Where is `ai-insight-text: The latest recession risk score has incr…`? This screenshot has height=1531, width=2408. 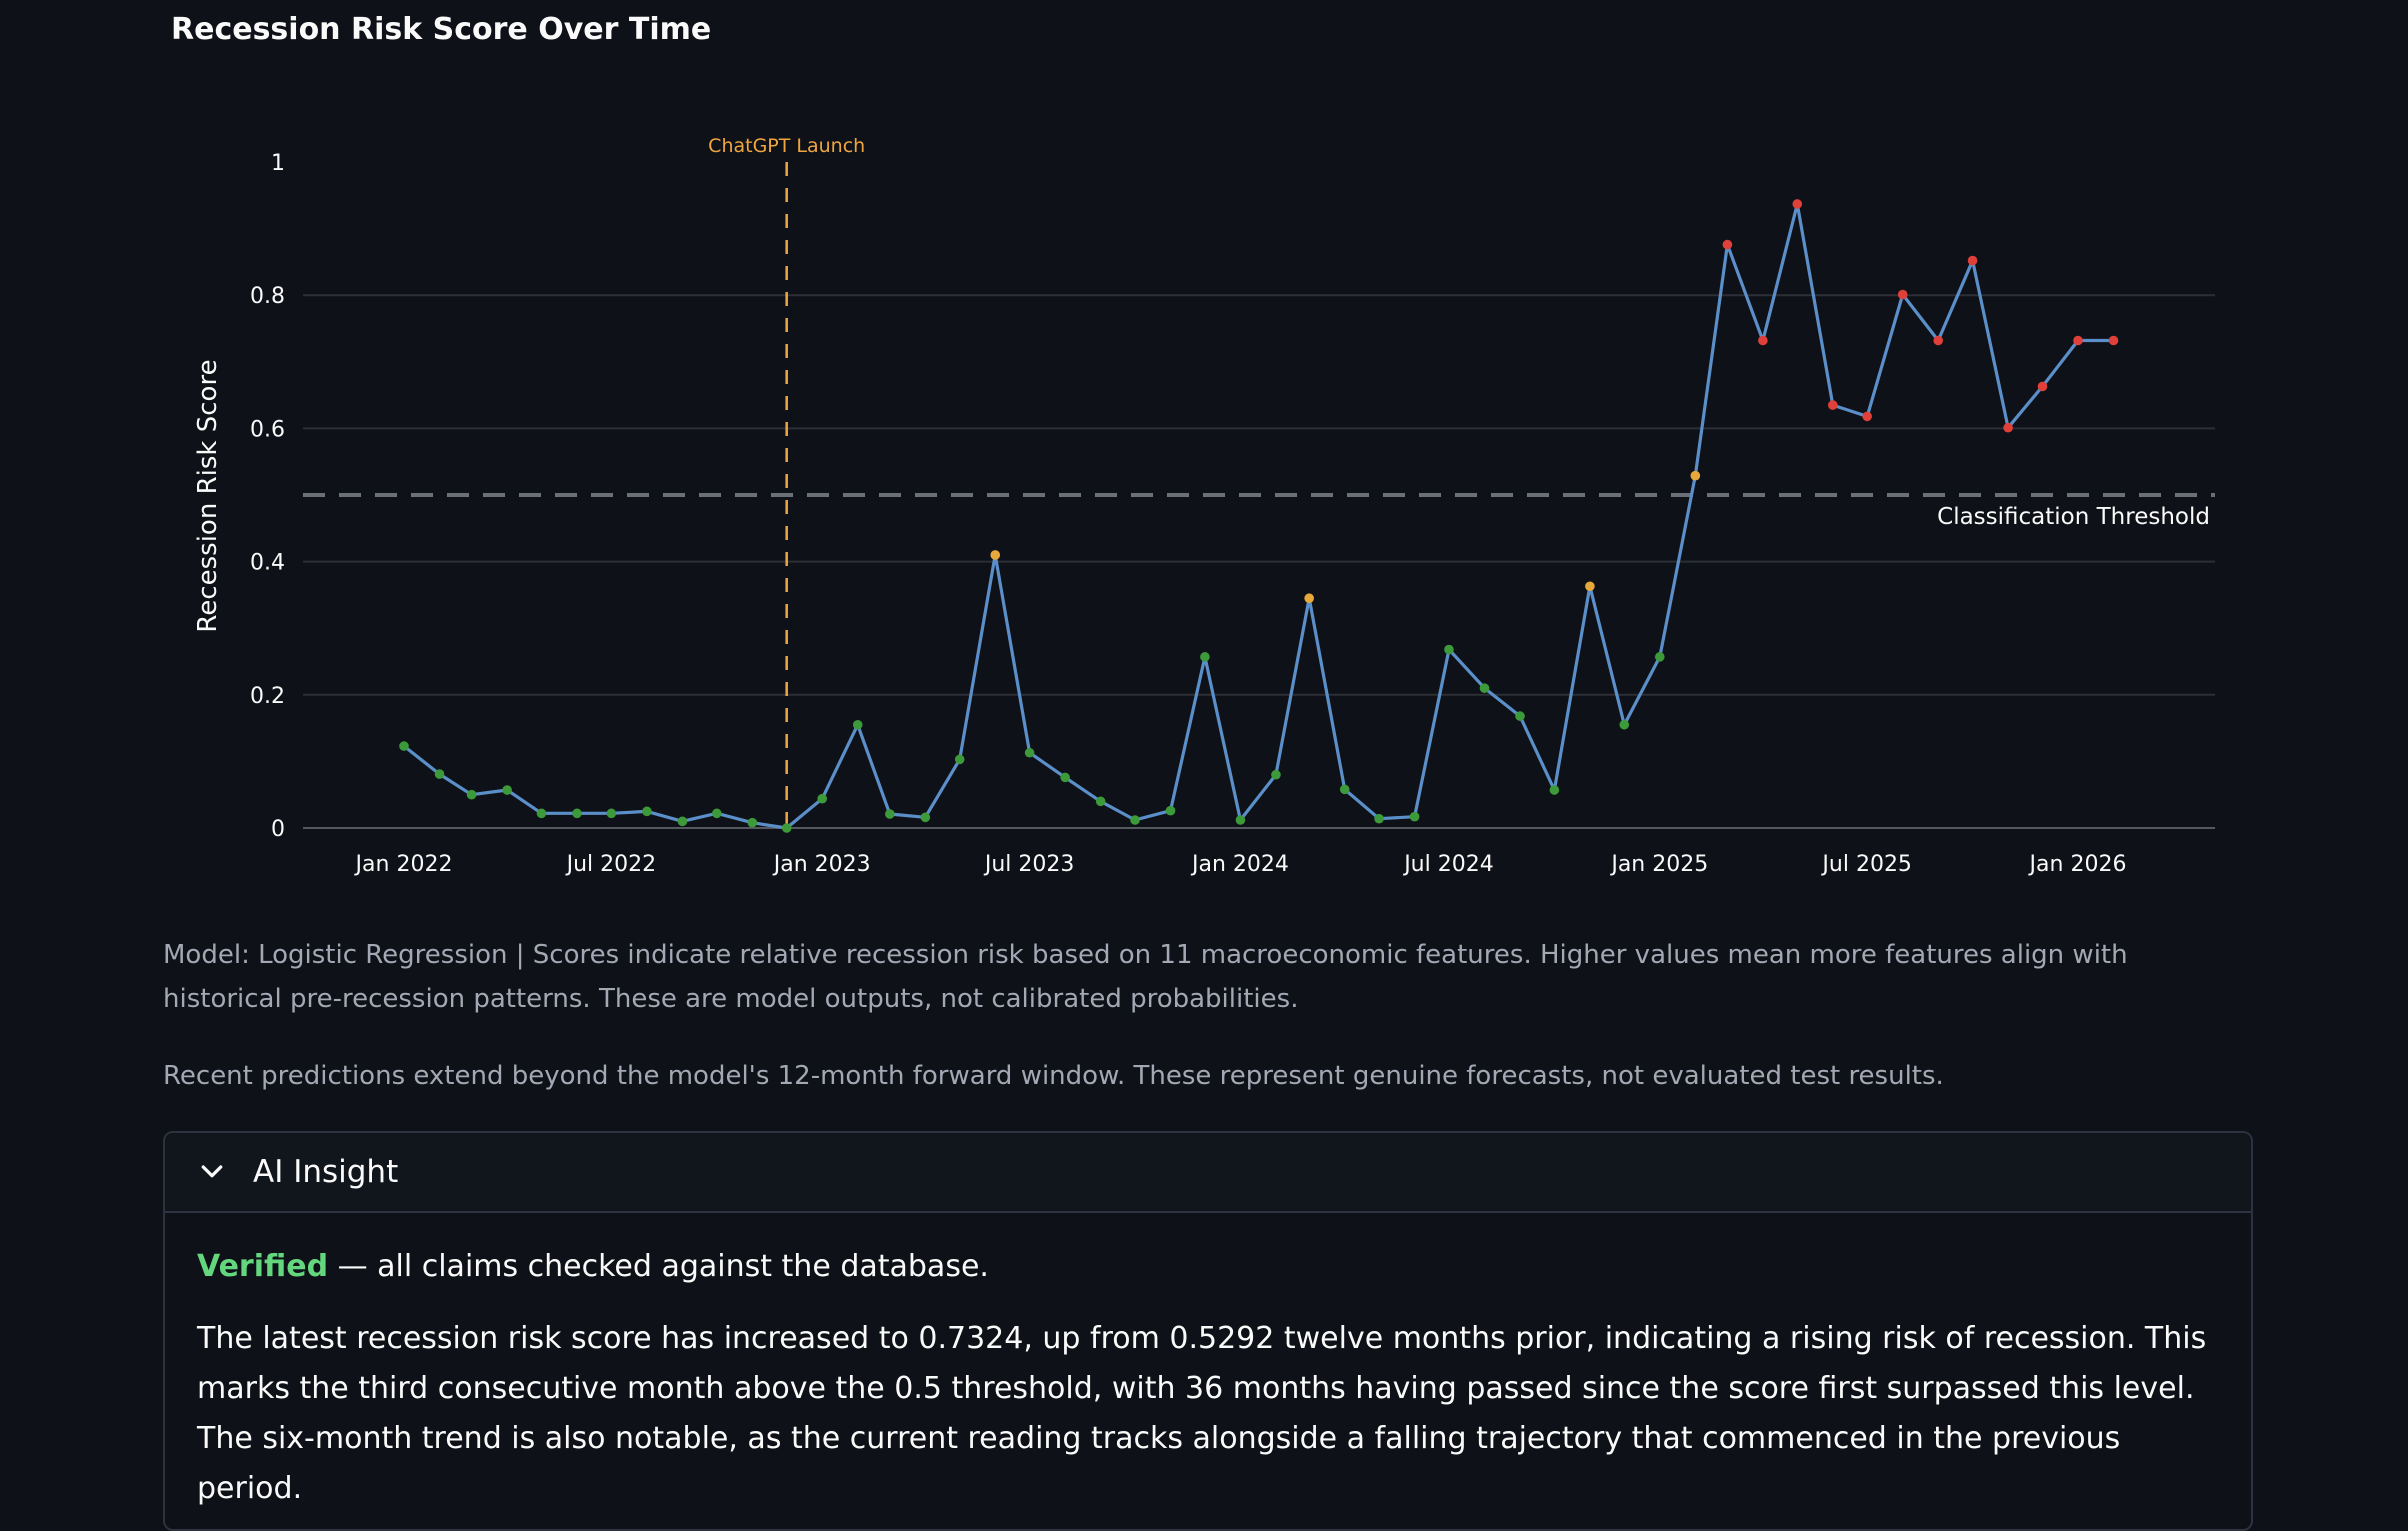
ai-insight-text: The latest recession risk score has incr… is located at coordinates (1202, 1413).